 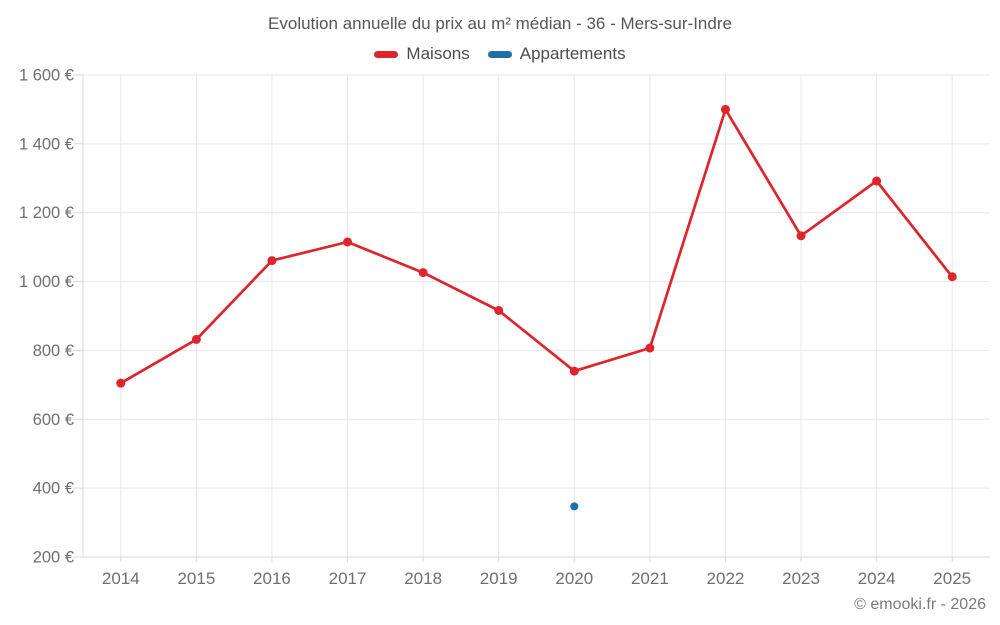 What do you see at coordinates (499, 578) in the screenshot?
I see `x-axis-tick-label: 2019` at bounding box center [499, 578].